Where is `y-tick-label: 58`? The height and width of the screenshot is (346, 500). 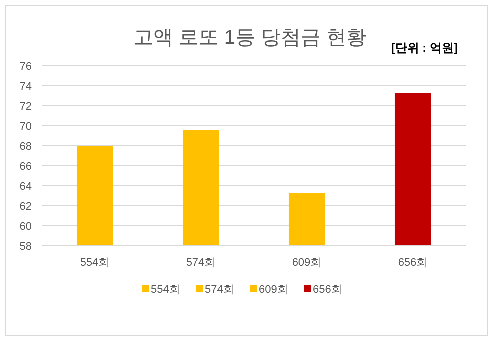 y-tick-label: 58 is located at coordinates (26, 247).